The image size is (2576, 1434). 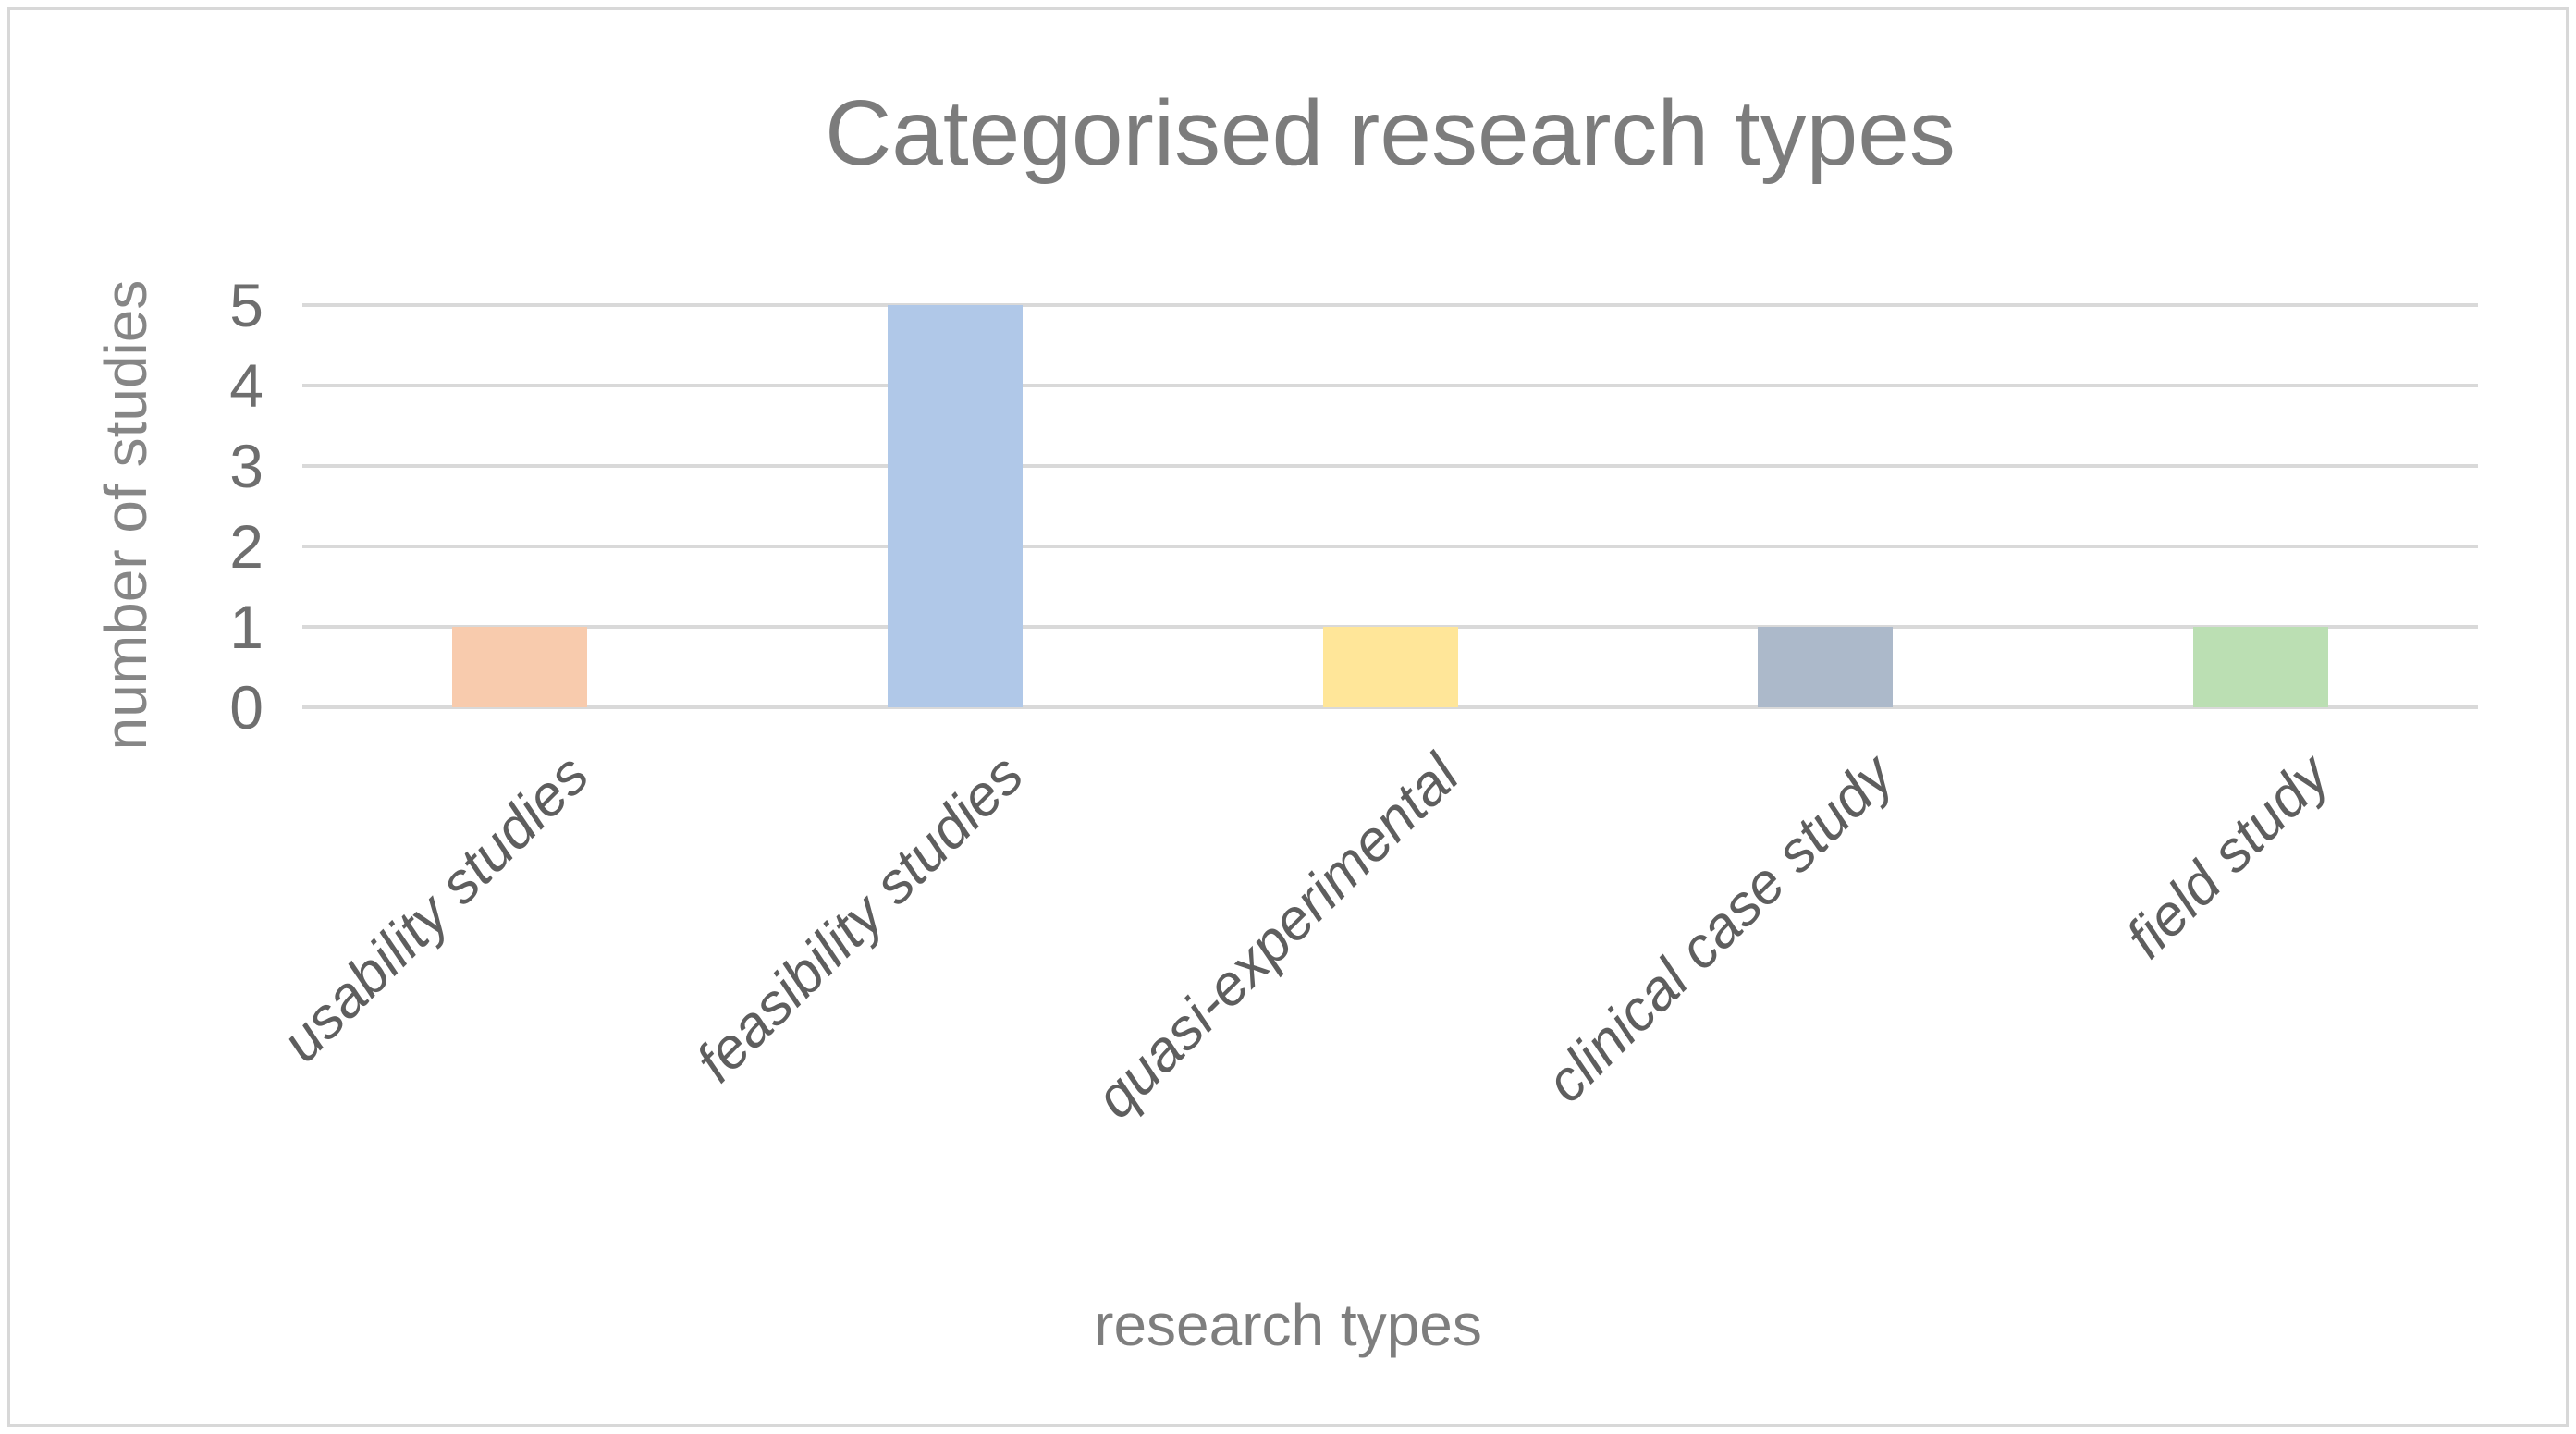 I want to click on y-tick-label-0: 0, so click(x=246, y=707).